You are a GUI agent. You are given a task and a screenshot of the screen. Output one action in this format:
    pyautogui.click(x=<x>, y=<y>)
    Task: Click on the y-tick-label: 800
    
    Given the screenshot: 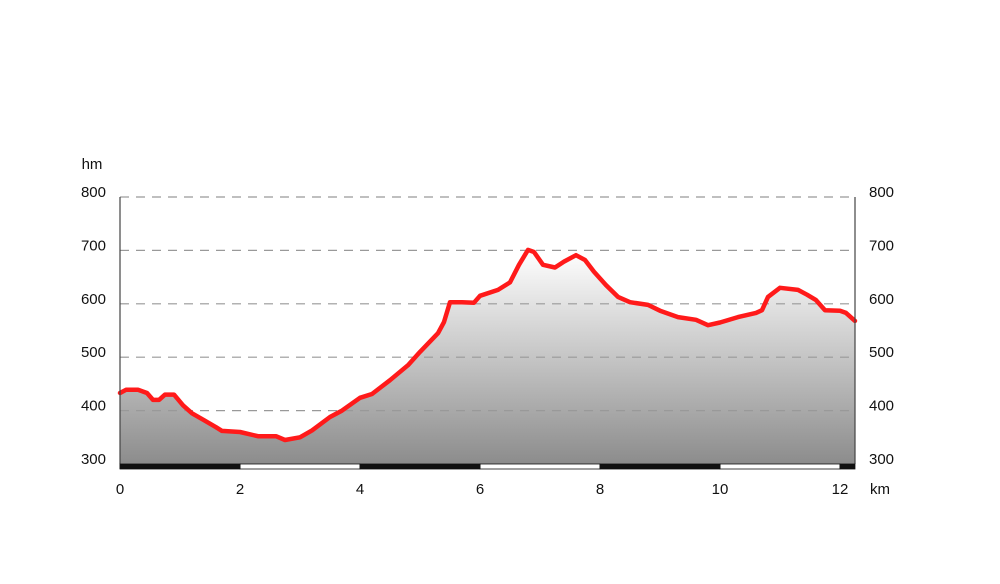 What is the action you would take?
    pyautogui.click(x=93, y=192)
    